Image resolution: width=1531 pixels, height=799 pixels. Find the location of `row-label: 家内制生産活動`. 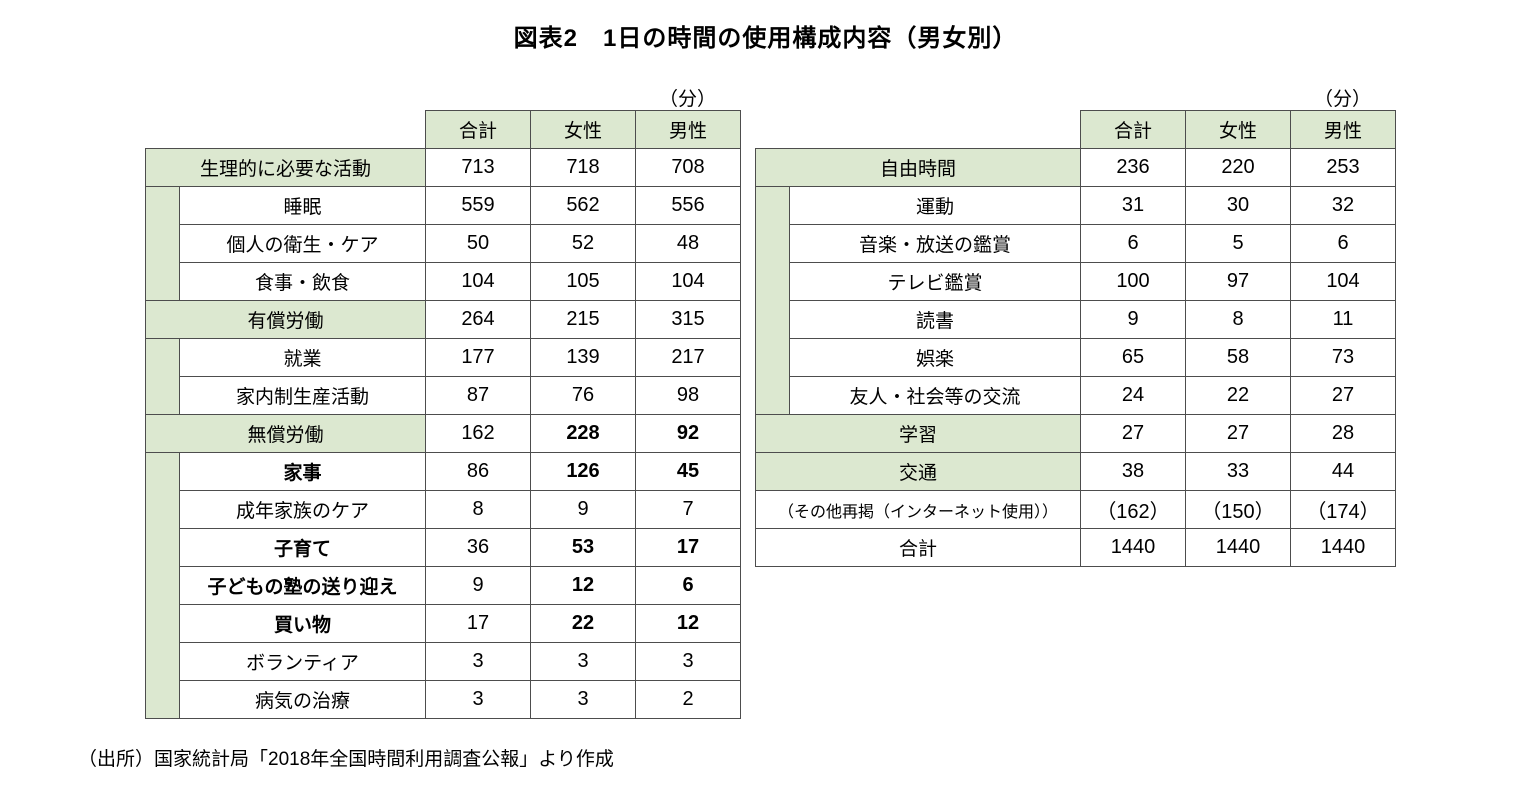

row-label: 家内制生産活動 is located at coordinates (302, 395).